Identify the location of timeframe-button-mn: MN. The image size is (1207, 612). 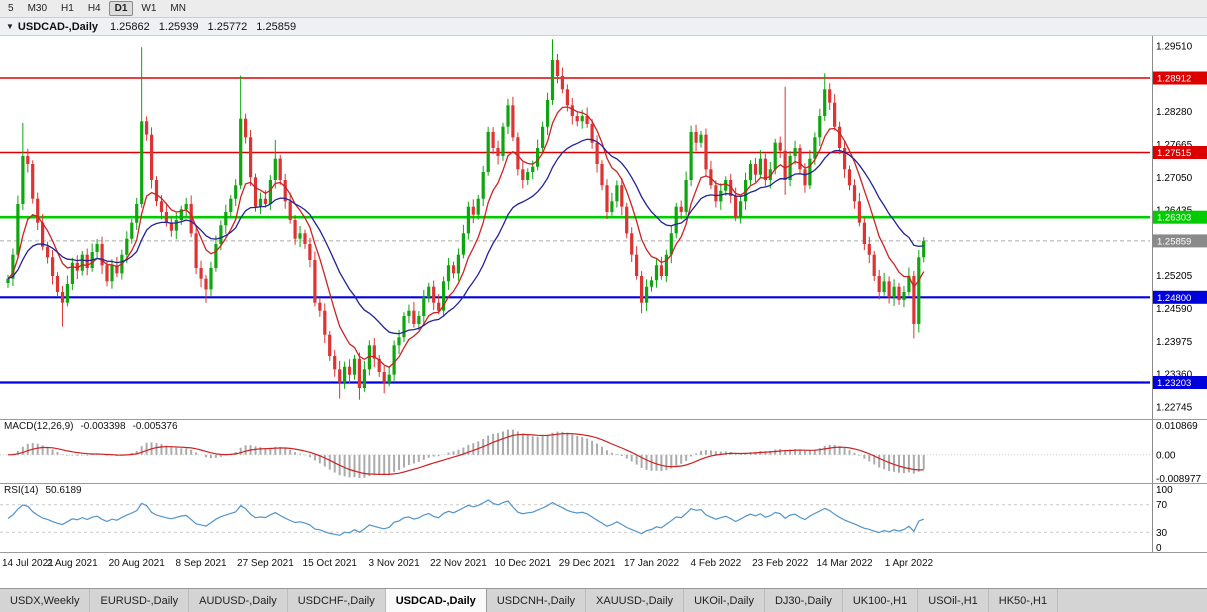
(178, 8).